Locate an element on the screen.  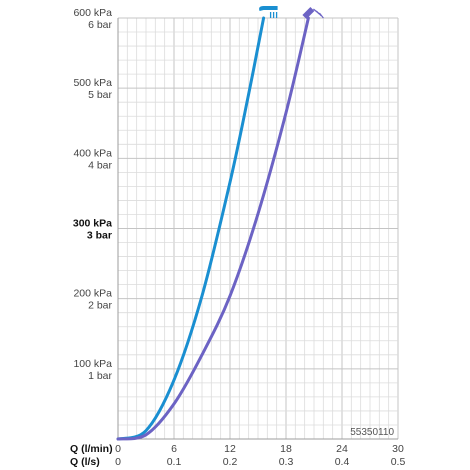
y-tick-label-kpa: 500 kPa is located at coordinates (92, 83).